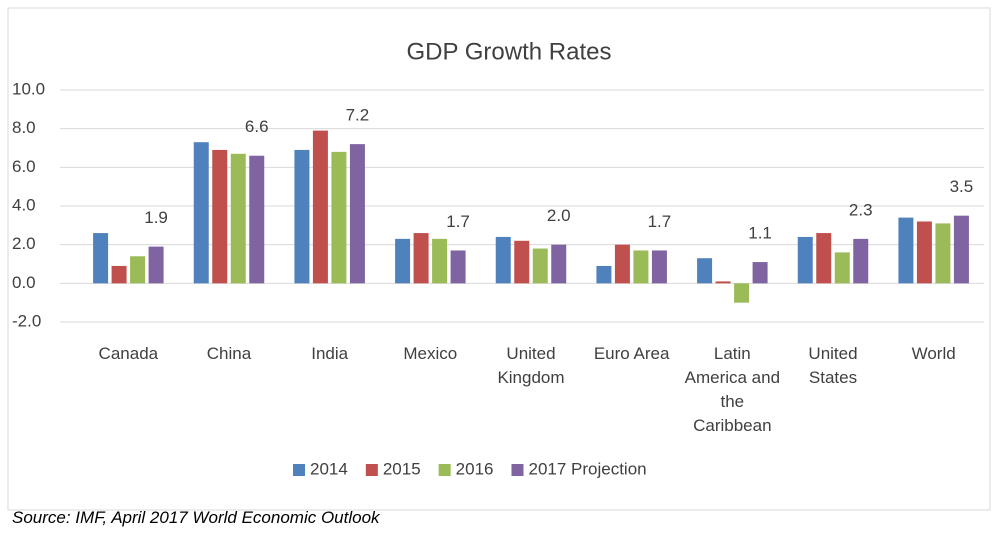 The height and width of the screenshot is (533, 998). I want to click on chart-title: GDP Growth Rates, so click(509, 51).